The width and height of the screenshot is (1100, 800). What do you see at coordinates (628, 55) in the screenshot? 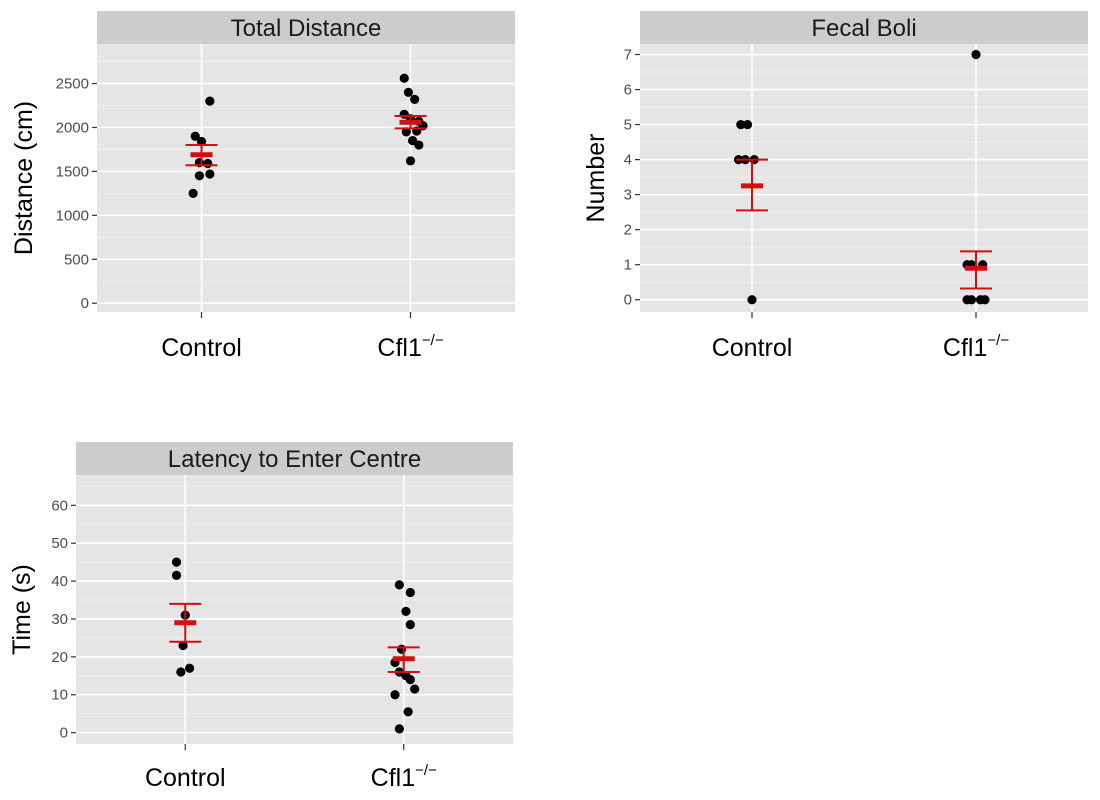
I see `y-tick-label: 7` at bounding box center [628, 55].